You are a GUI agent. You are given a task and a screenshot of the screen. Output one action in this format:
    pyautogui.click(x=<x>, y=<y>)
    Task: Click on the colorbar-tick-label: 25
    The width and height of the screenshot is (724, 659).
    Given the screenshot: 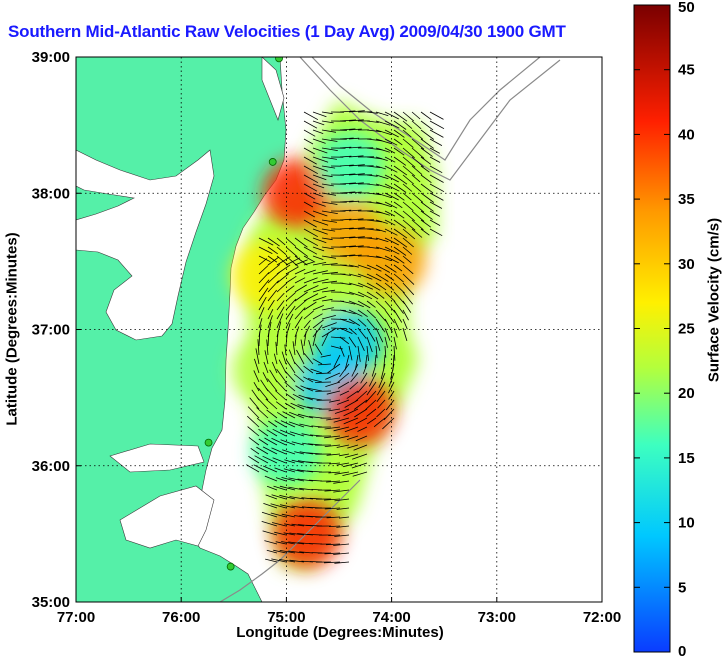 What is the action you would take?
    pyautogui.click(x=686, y=329)
    